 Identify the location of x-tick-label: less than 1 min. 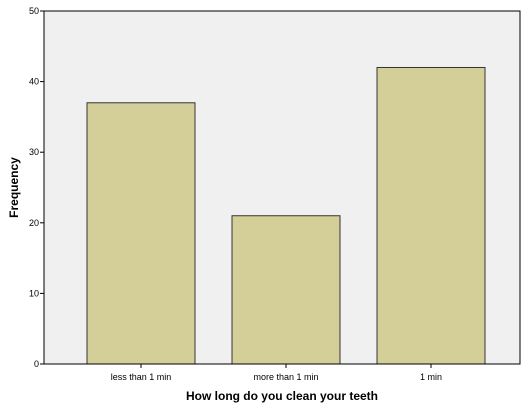
(141, 377).